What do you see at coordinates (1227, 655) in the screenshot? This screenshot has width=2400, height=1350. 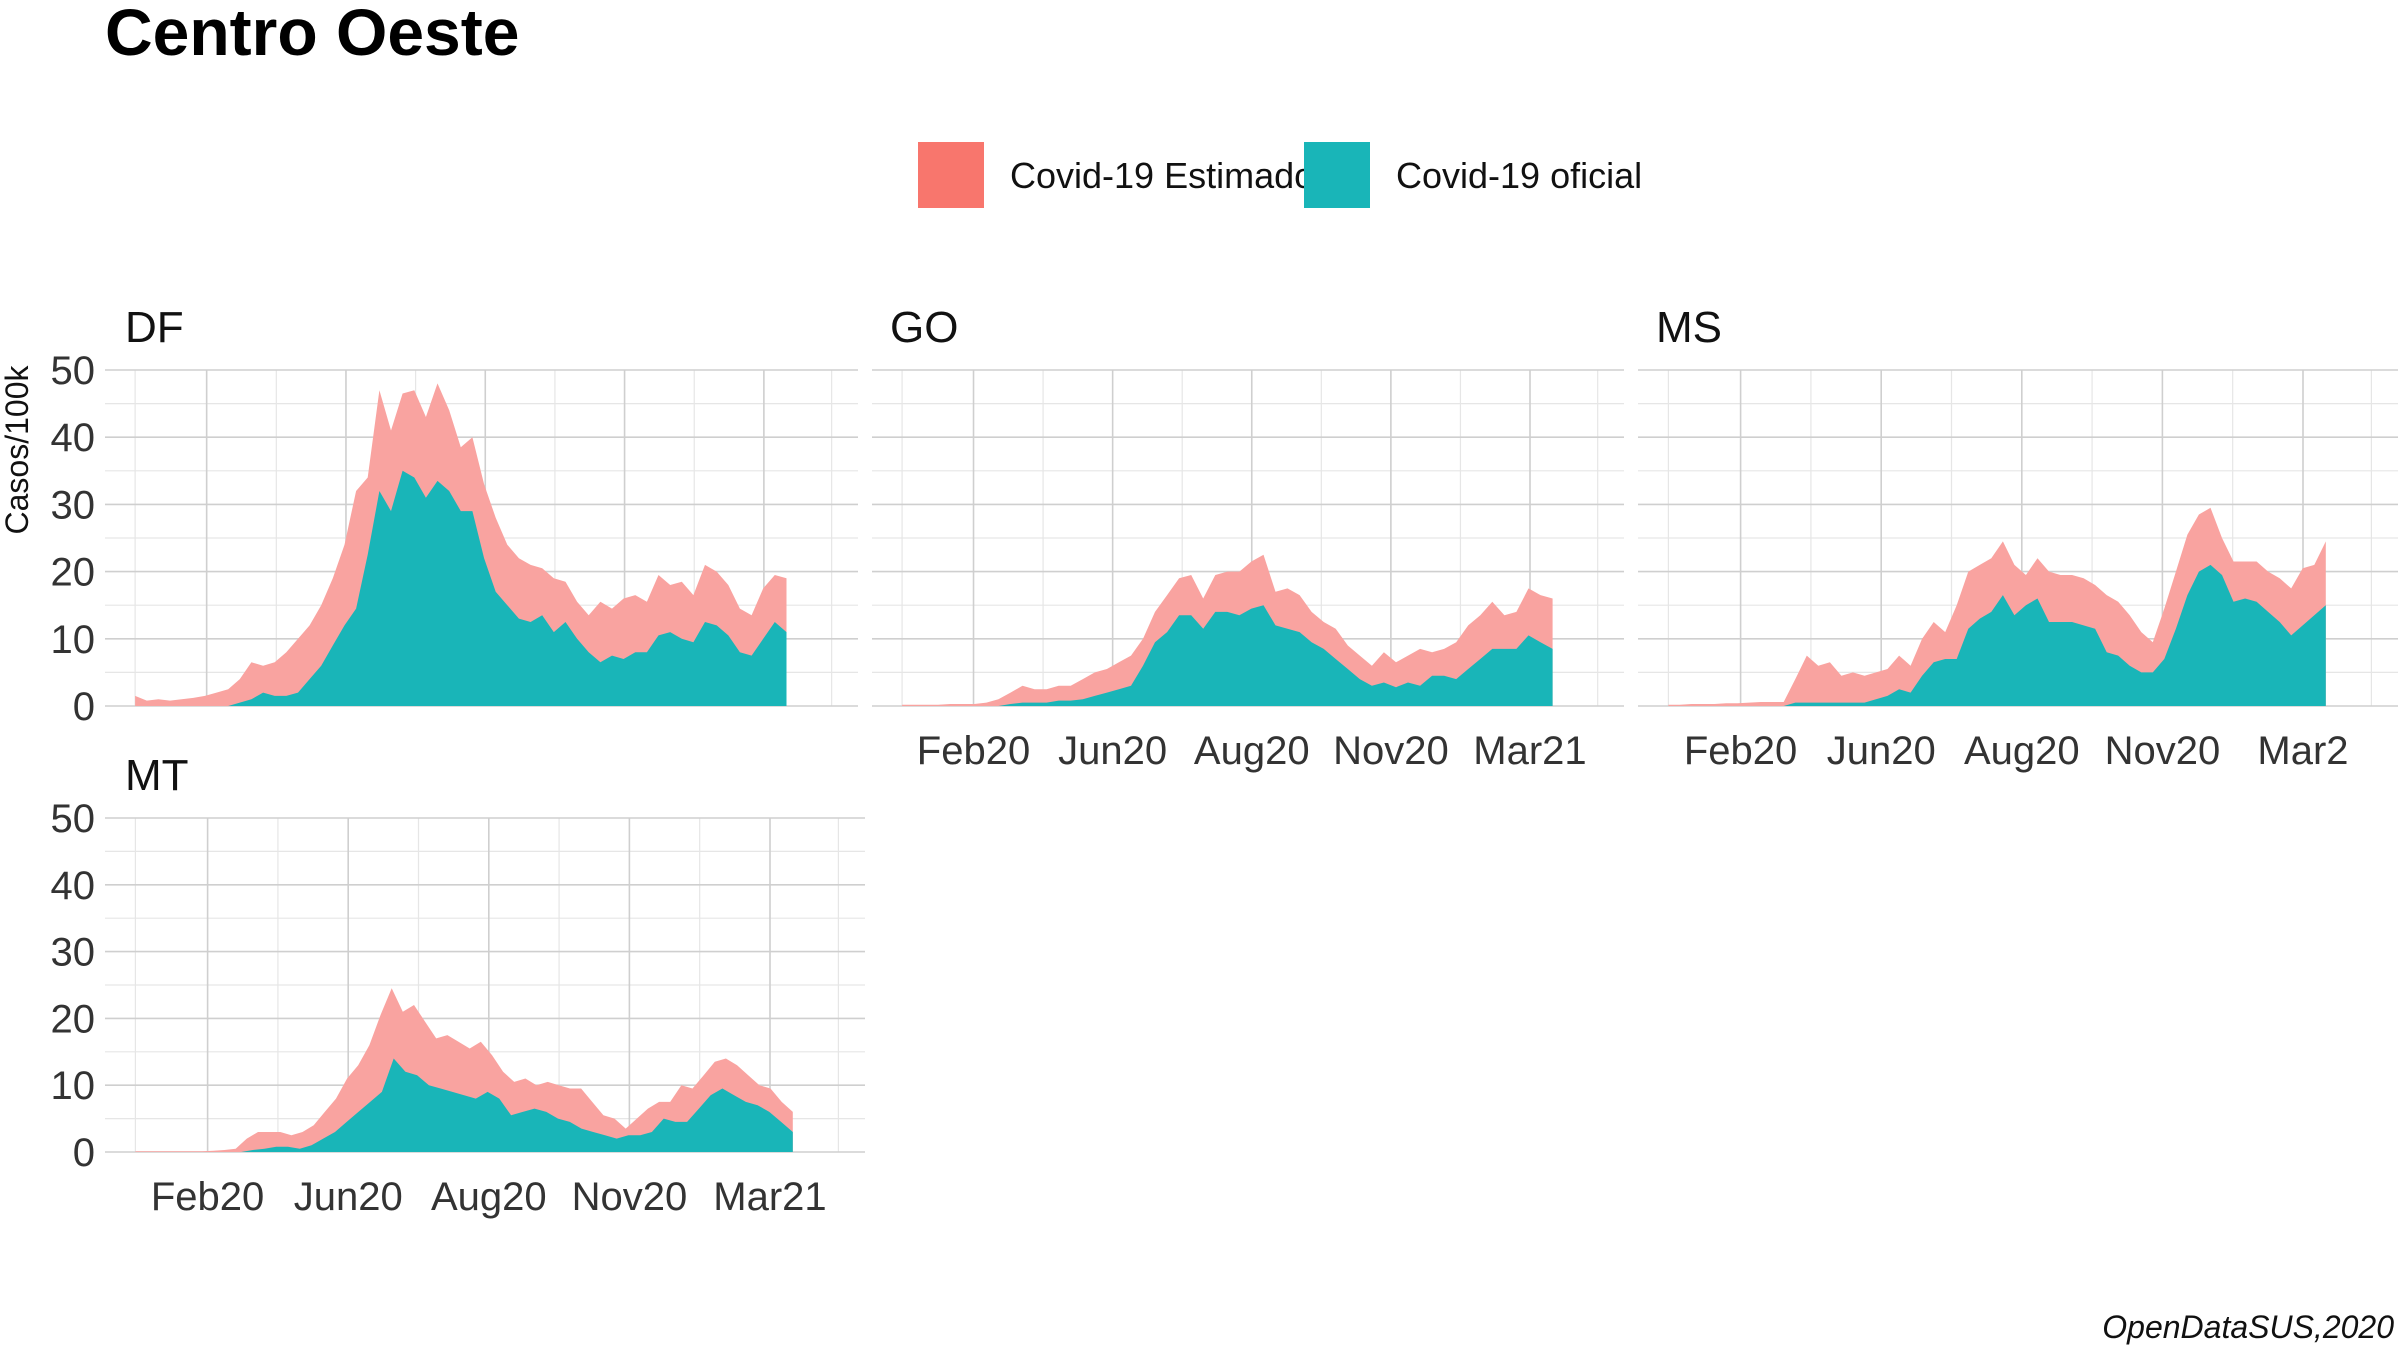 I see `area-go-oficial` at bounding box center [1227, 655].